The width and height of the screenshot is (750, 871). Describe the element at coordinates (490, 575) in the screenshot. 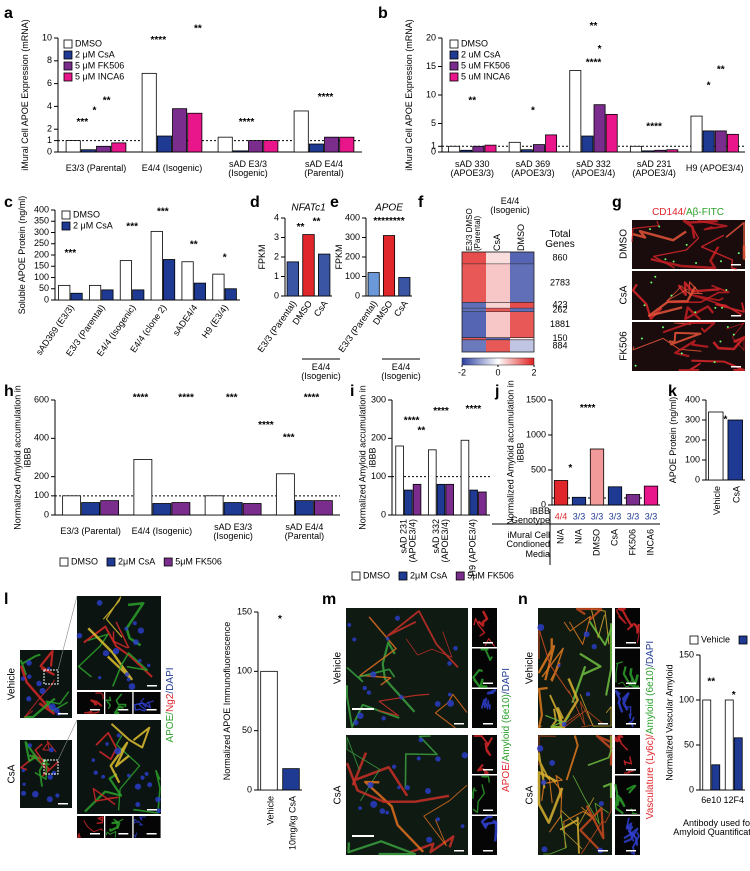

I see `legend-label: 5μM FK506` at that location.